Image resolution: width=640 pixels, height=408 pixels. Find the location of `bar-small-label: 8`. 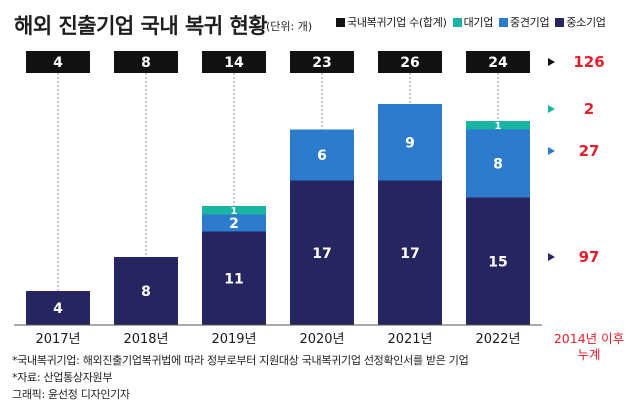

bar-small-label: 8 is located at coordinates (146, 292).